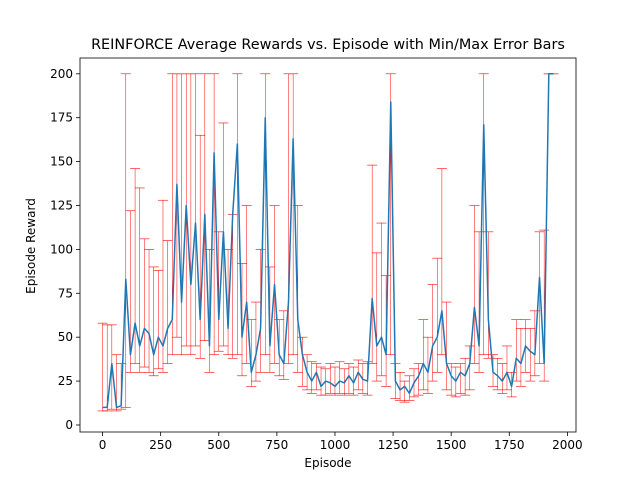 This screenshot has height=484, width=640. I want to click on y-tick-label: 200, so click(61, 74).